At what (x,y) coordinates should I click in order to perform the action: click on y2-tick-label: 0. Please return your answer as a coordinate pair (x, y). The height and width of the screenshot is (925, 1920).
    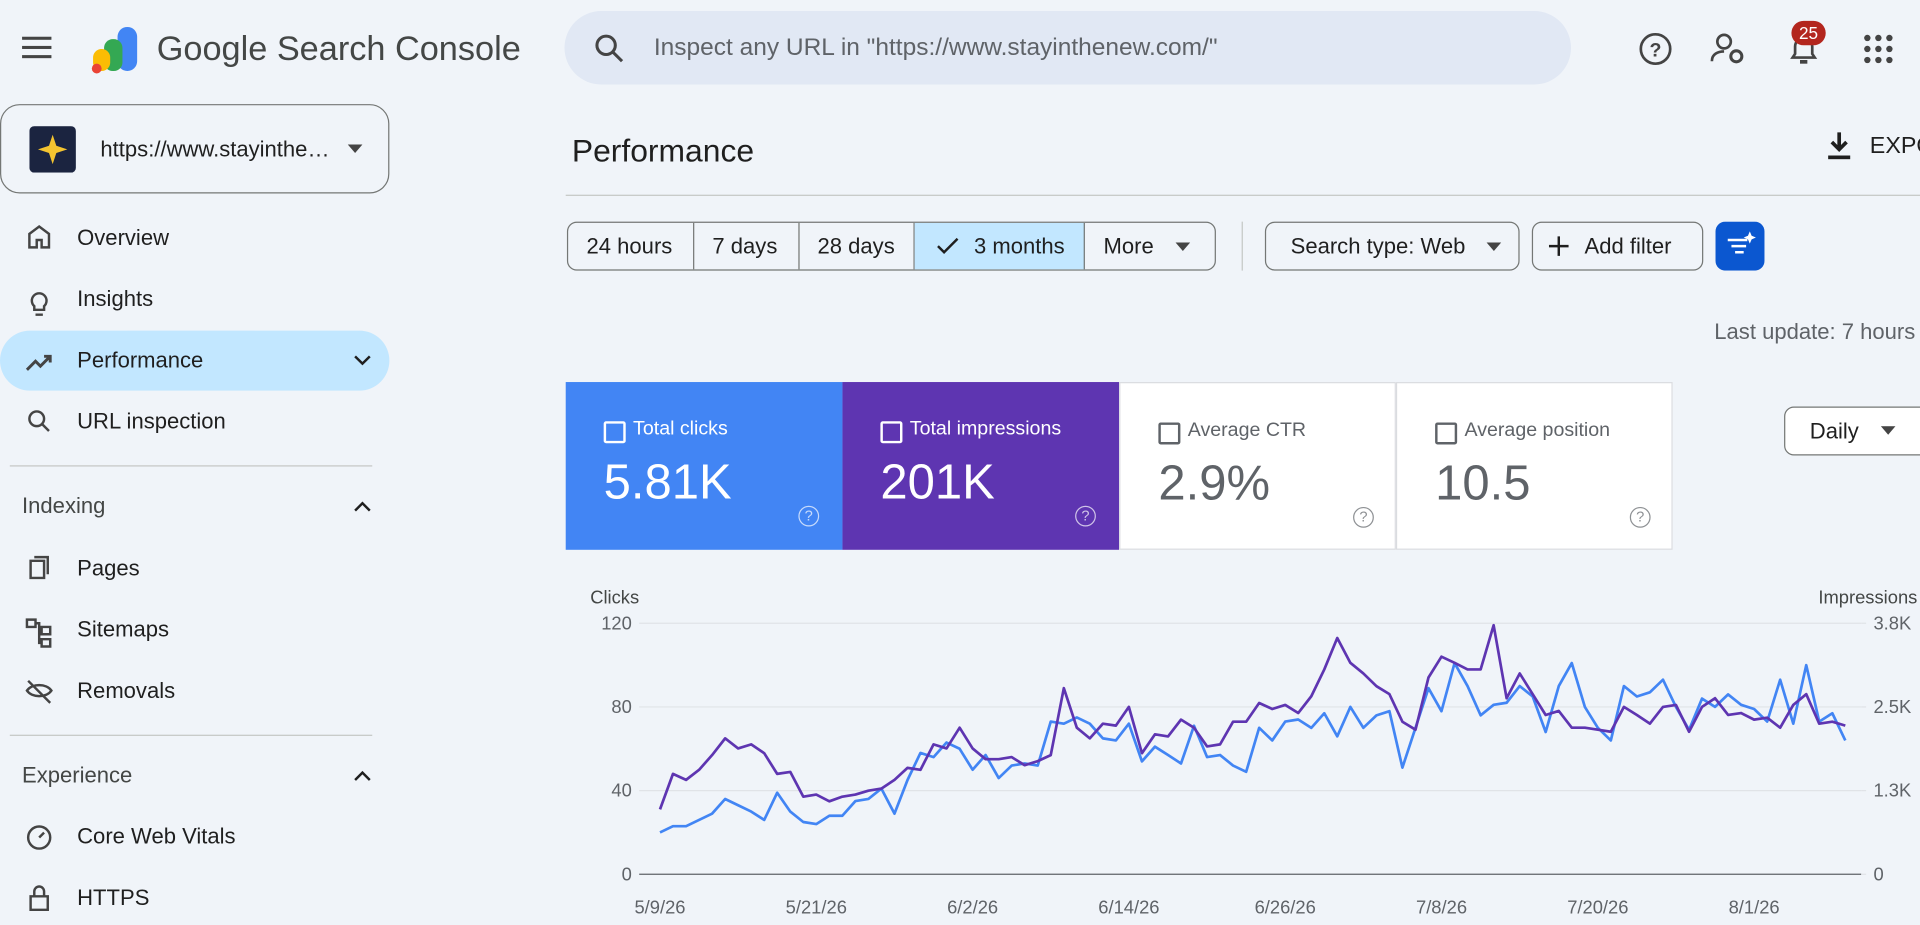
    Looking at the image, I should click on (1878, 873).